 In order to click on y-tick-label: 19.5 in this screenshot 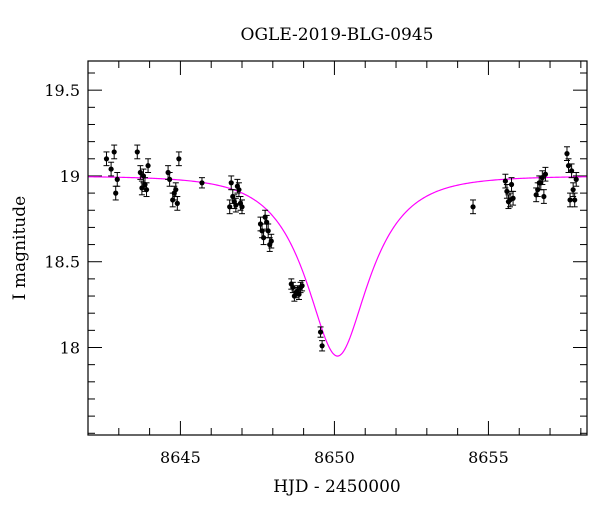, I will do `click(62, 90)`.